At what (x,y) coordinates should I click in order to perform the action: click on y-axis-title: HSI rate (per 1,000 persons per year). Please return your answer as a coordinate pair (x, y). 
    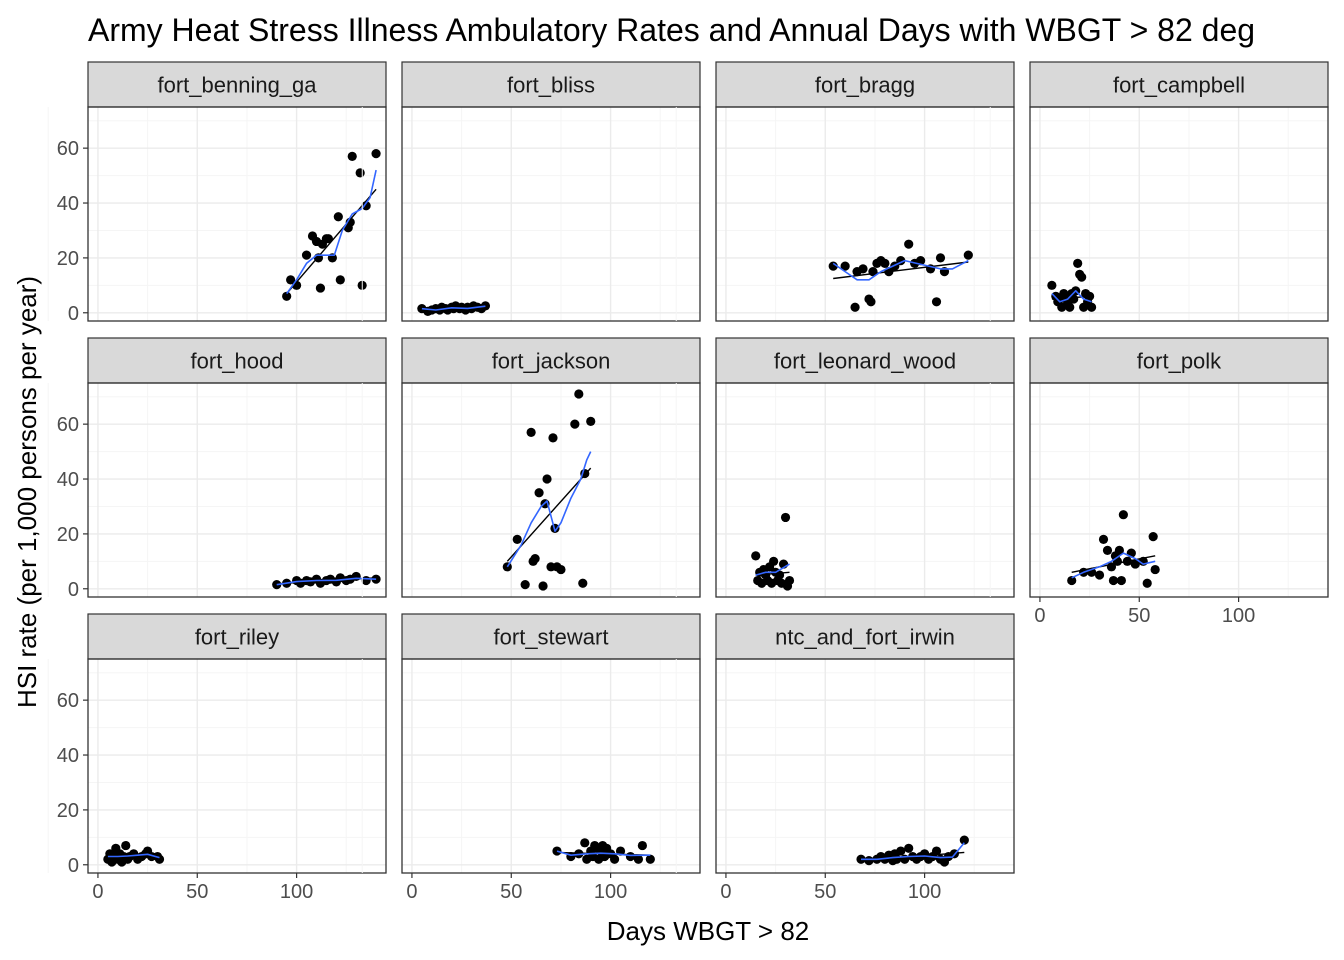
    Looking at the image, I should click on (27, 492).